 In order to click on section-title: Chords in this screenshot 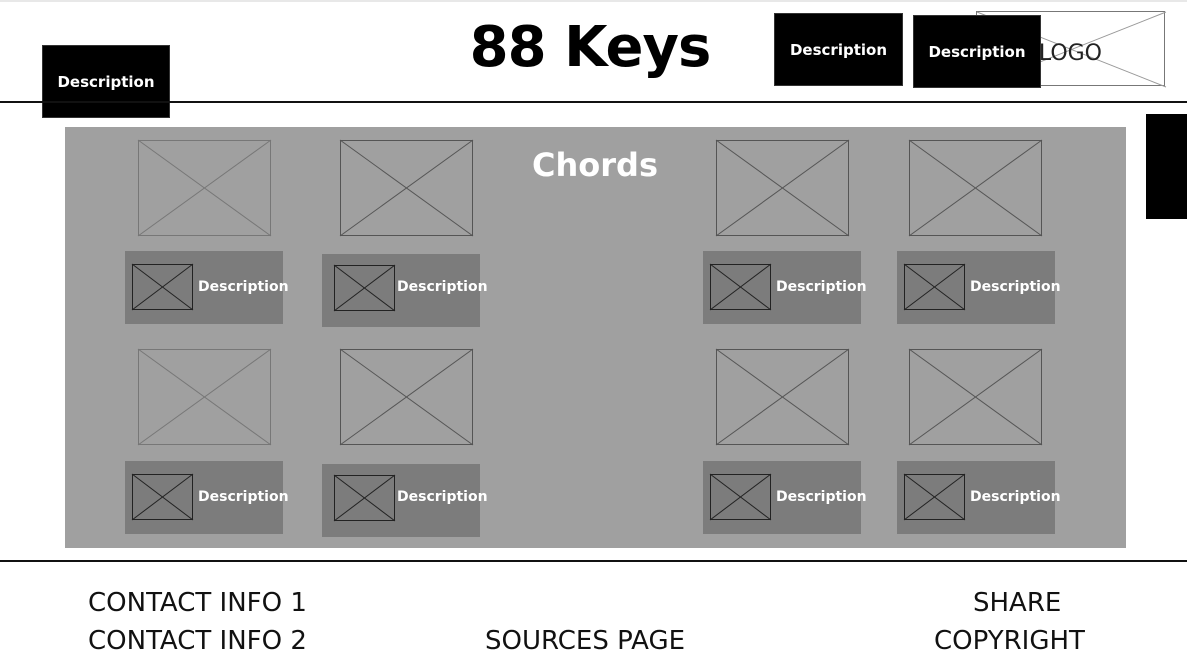, I will do `click(595, 165)`.